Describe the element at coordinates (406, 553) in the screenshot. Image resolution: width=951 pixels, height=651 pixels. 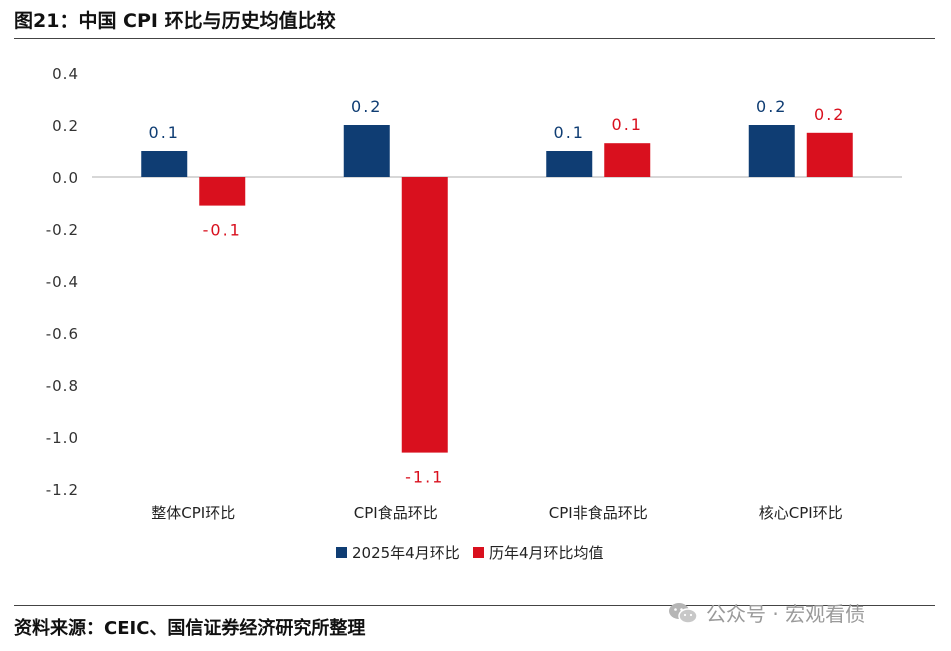
I see `legend-label: 2025年4月环比` at that location.